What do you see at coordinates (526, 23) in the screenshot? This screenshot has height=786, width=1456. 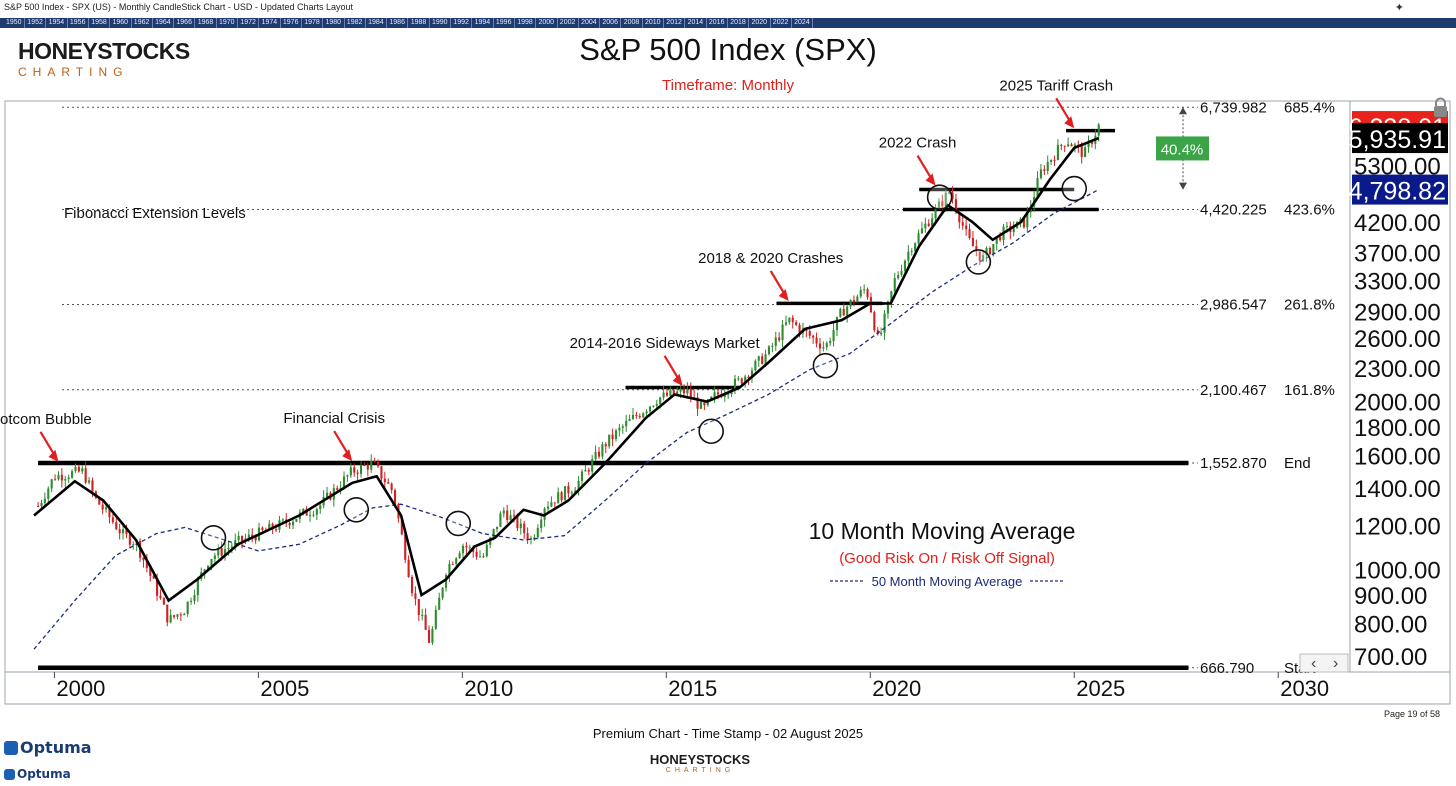 I see `year-strip-cell: 1998` at bounding box center [526, 23].